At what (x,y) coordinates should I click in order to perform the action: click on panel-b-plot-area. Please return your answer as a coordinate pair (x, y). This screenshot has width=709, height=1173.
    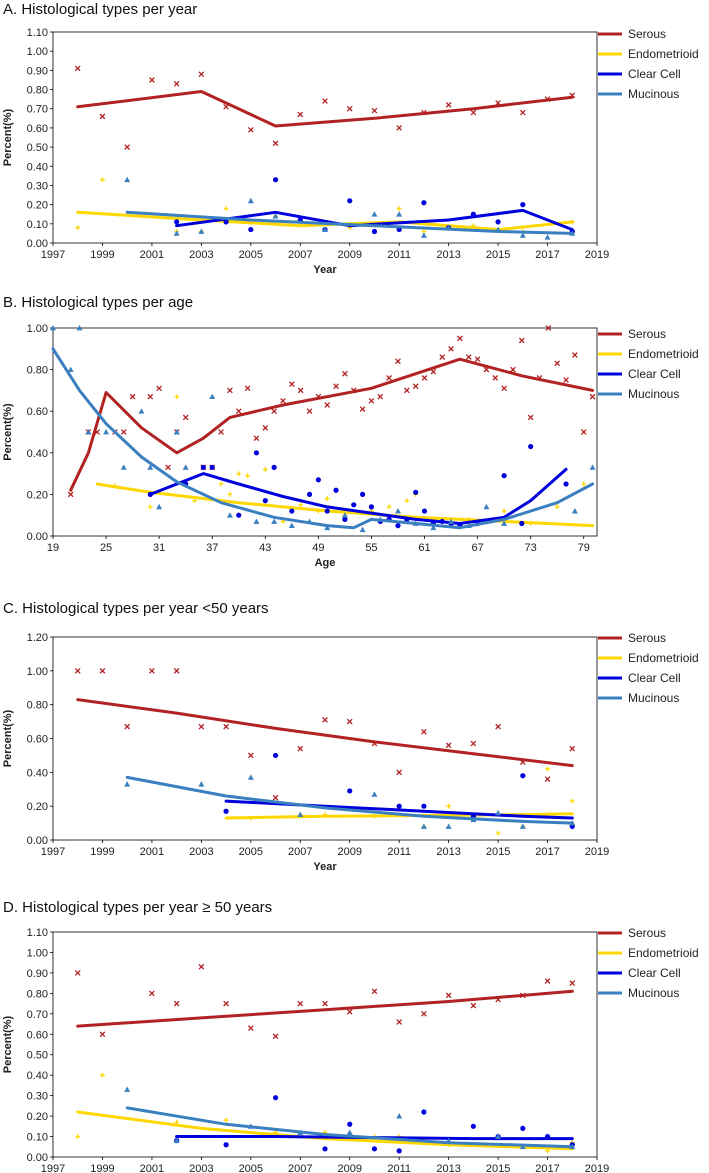
    Looking at the image, I should click on (325, 432).